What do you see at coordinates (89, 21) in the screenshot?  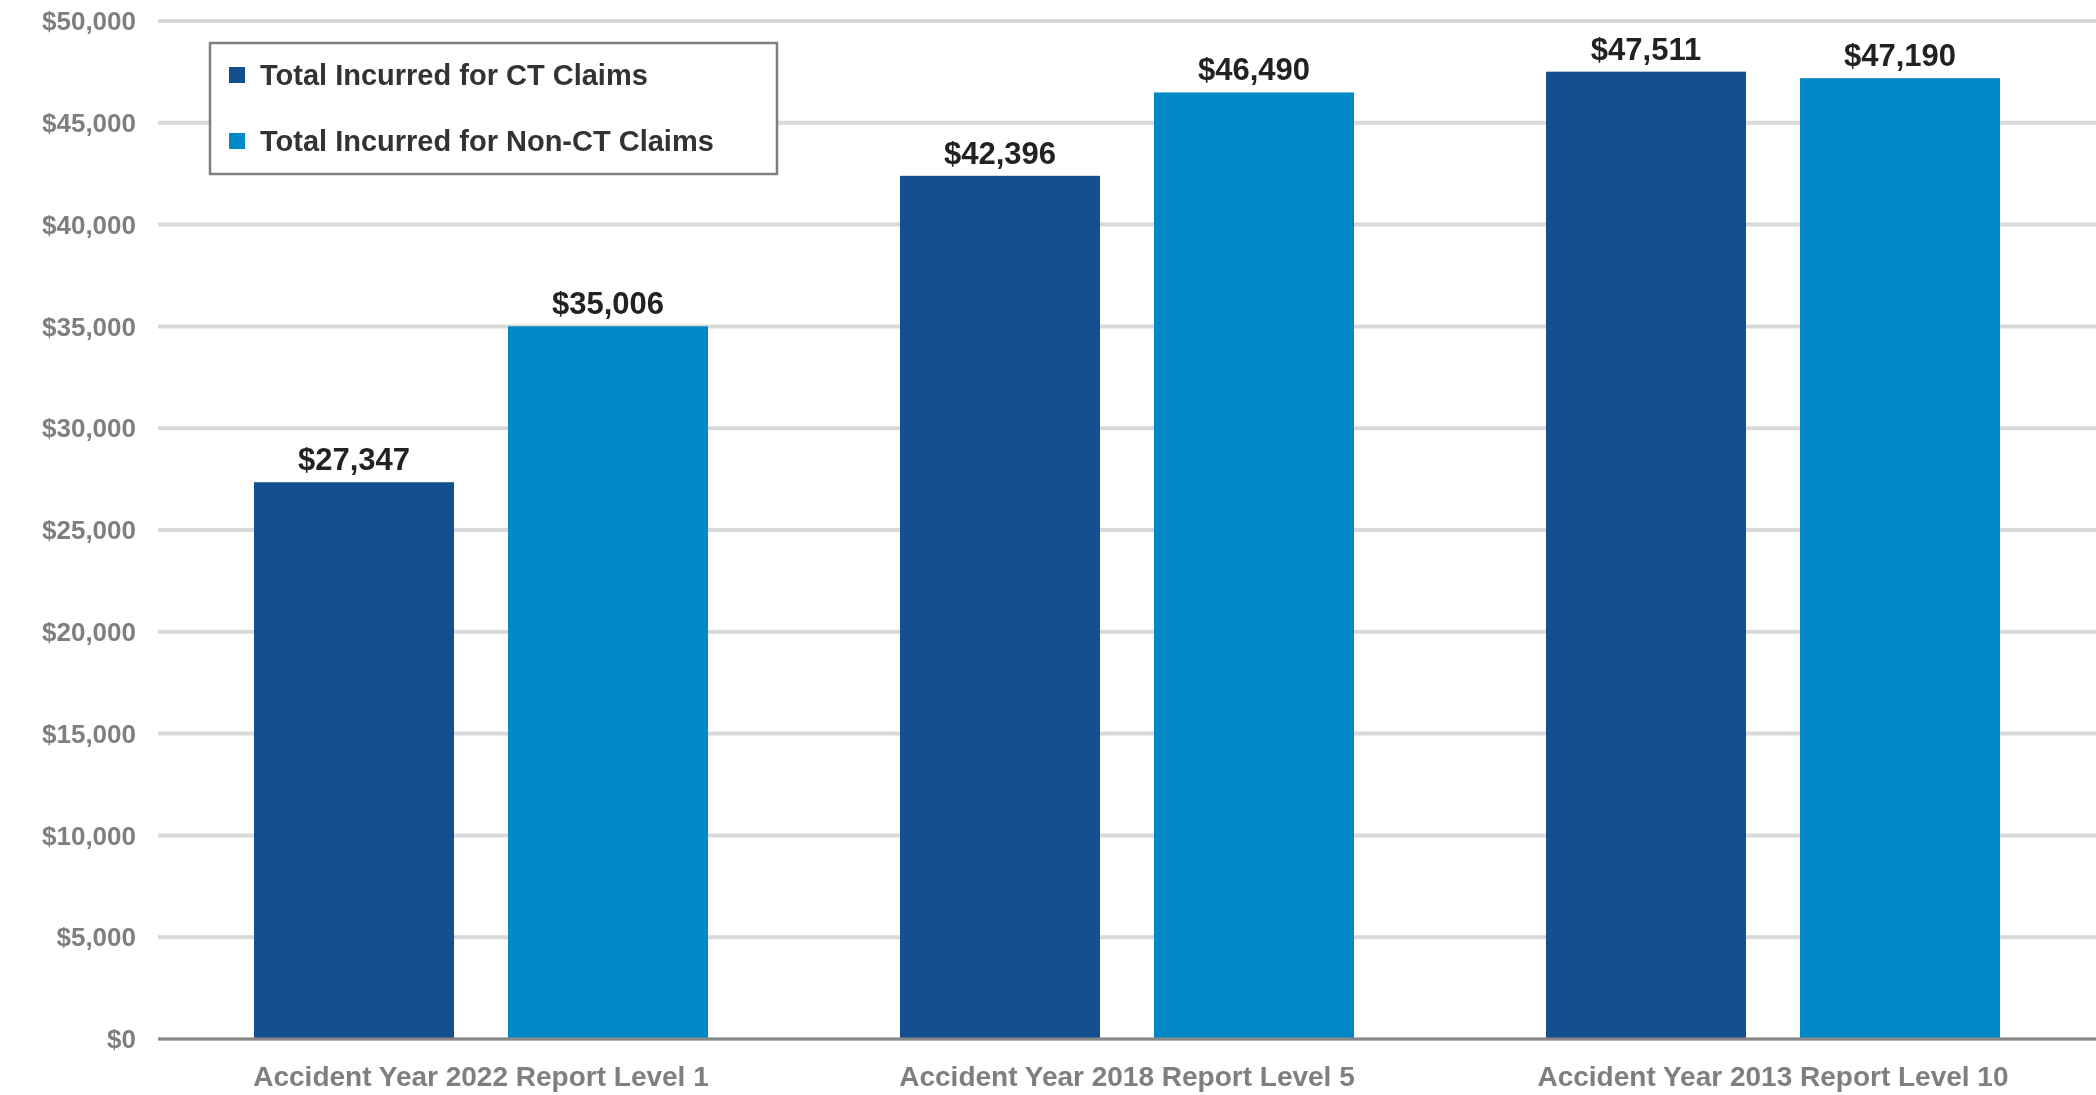 I see `y-tick-label: $50,000` at bounding box center [89, 21].